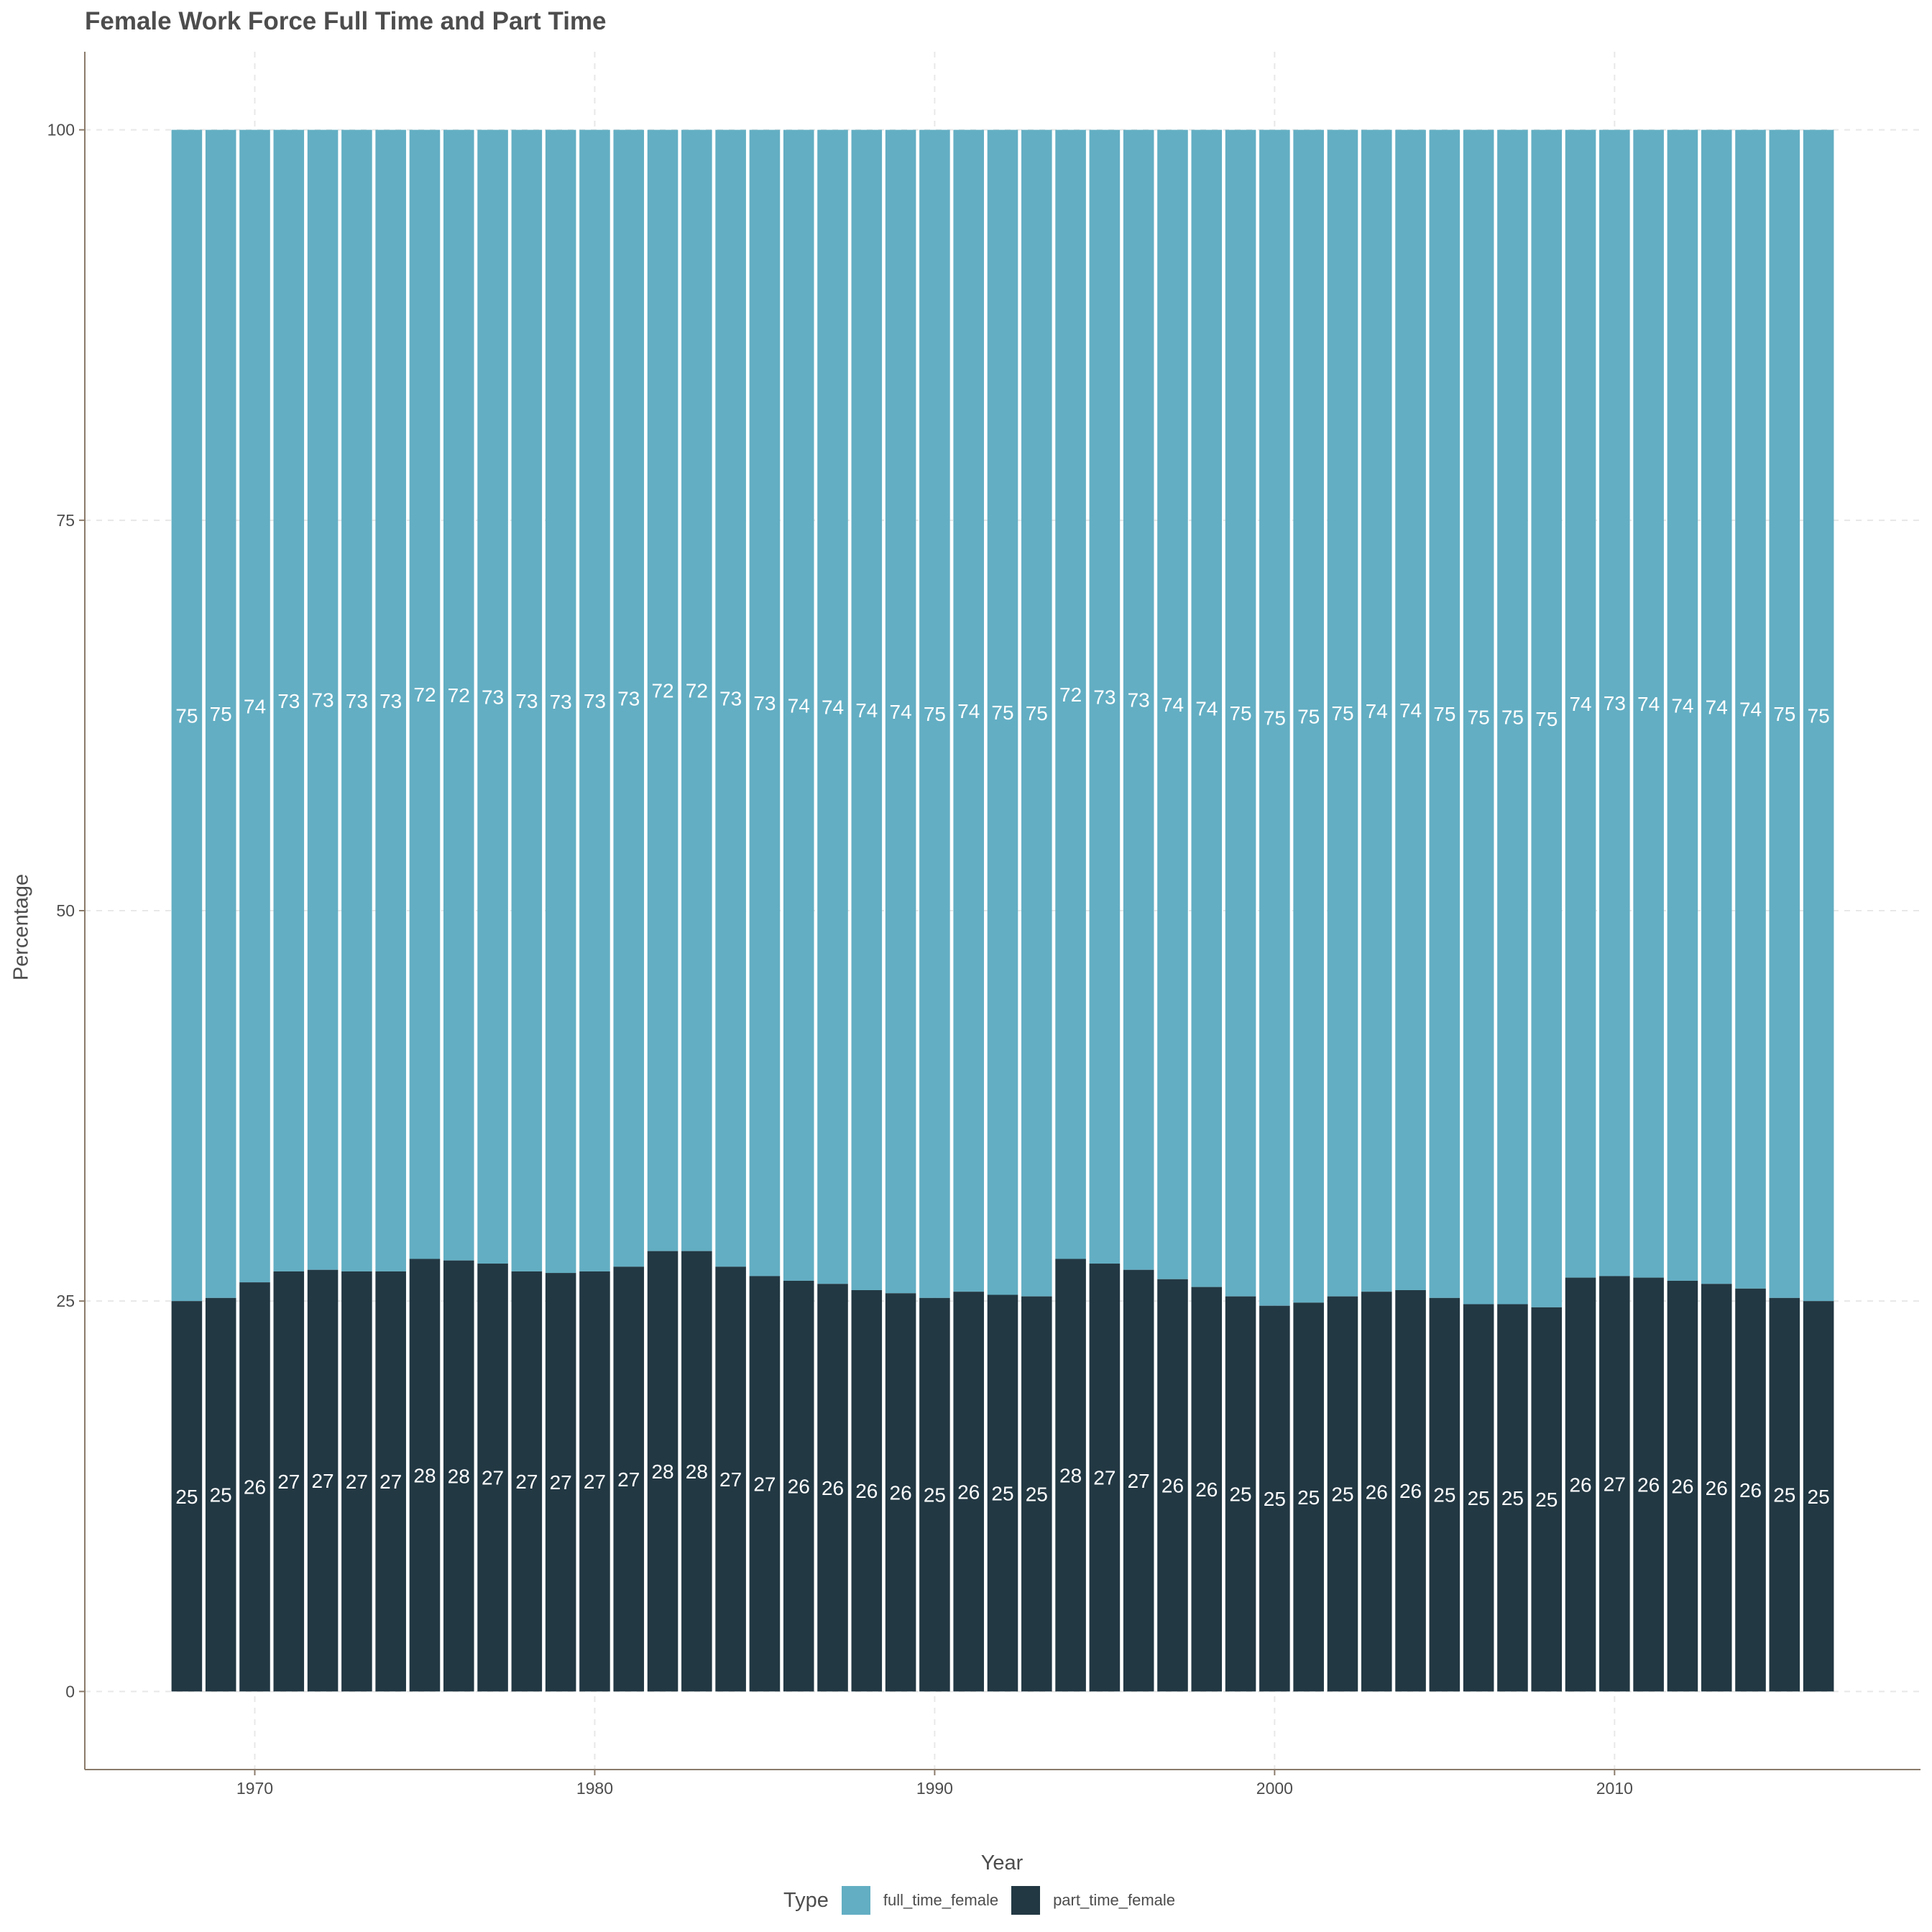  Describe the element at coordinates (1114, 1900) in the screenshot. I see `legend-label-part-time: part_time_female` at that location.